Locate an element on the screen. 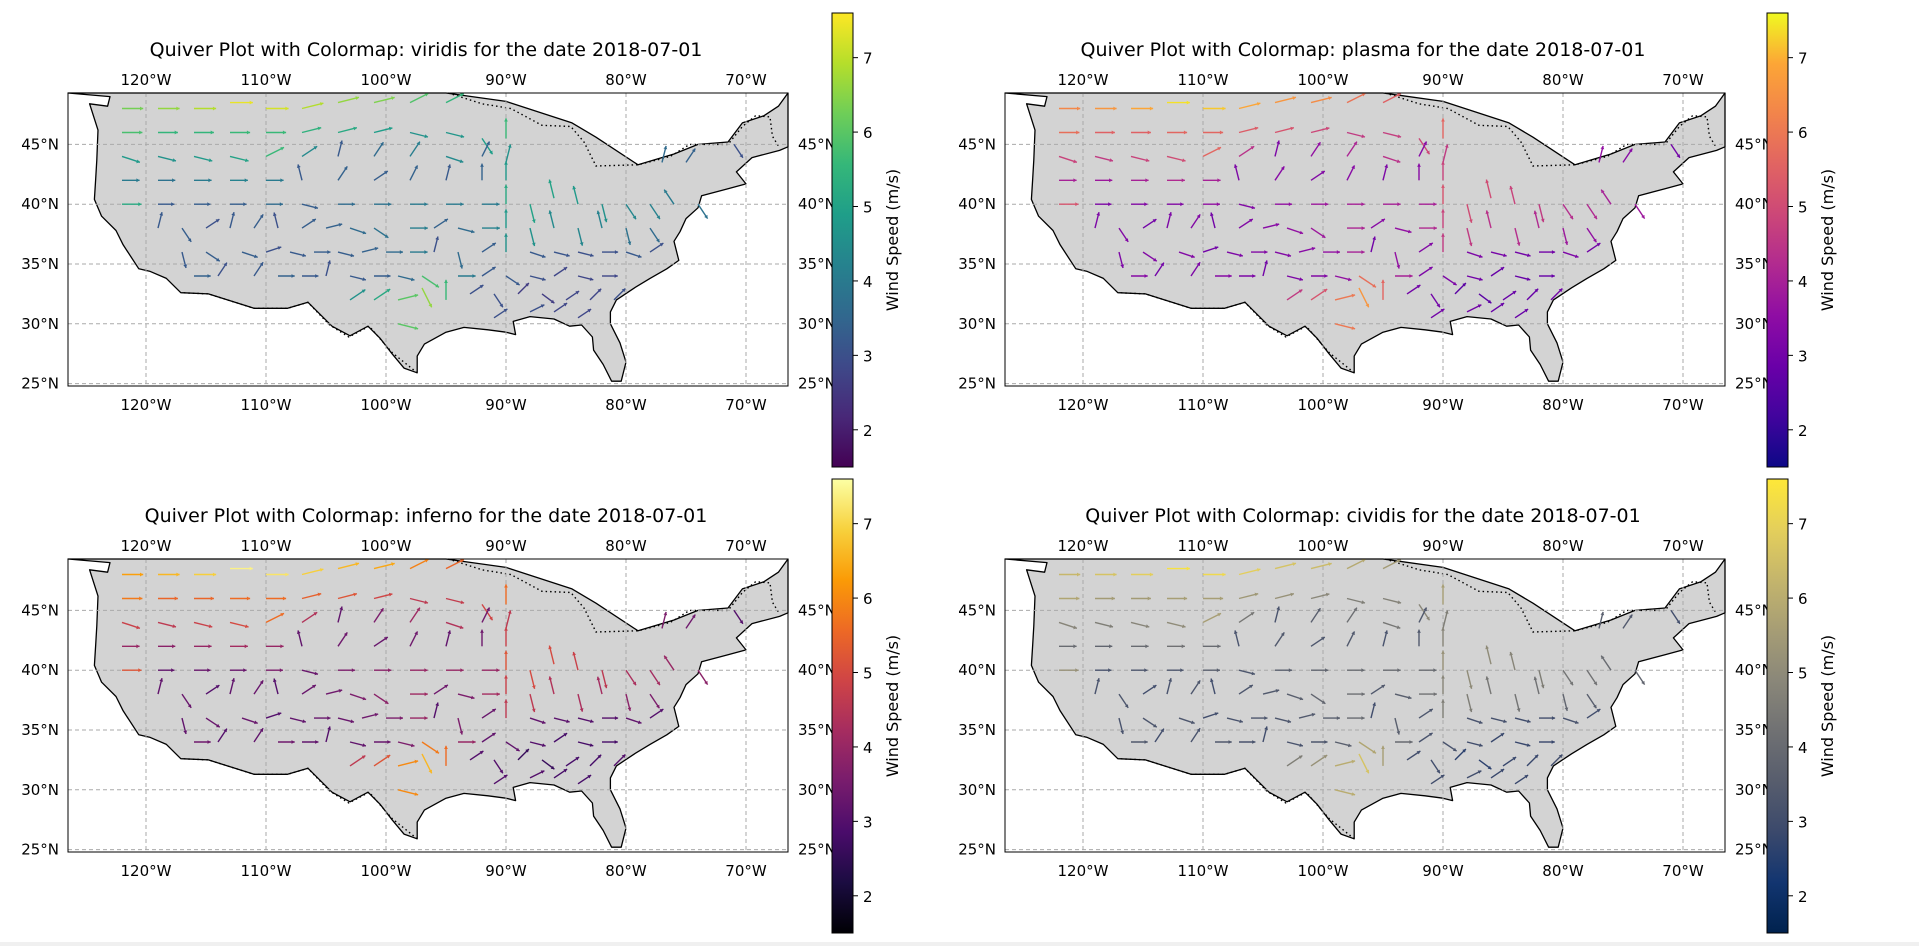 This screenshot has width=1919, height=946. colorbar-tick-label: 5 is located at coordinates (1803, 674).